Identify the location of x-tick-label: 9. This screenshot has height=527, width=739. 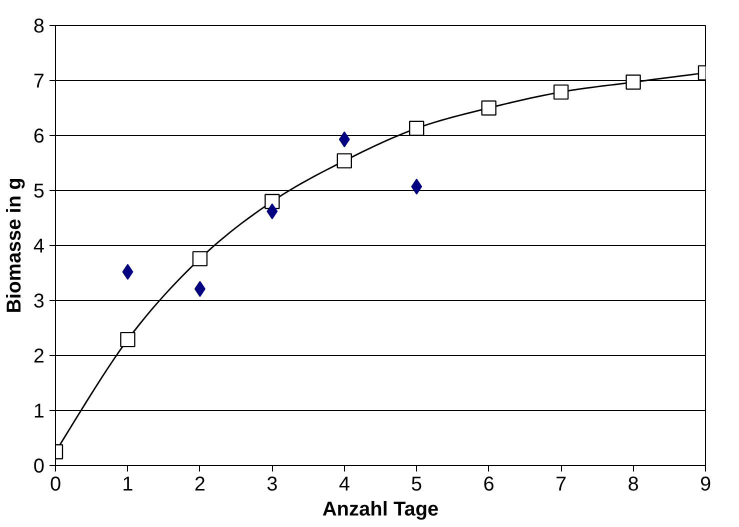
(706, 485).